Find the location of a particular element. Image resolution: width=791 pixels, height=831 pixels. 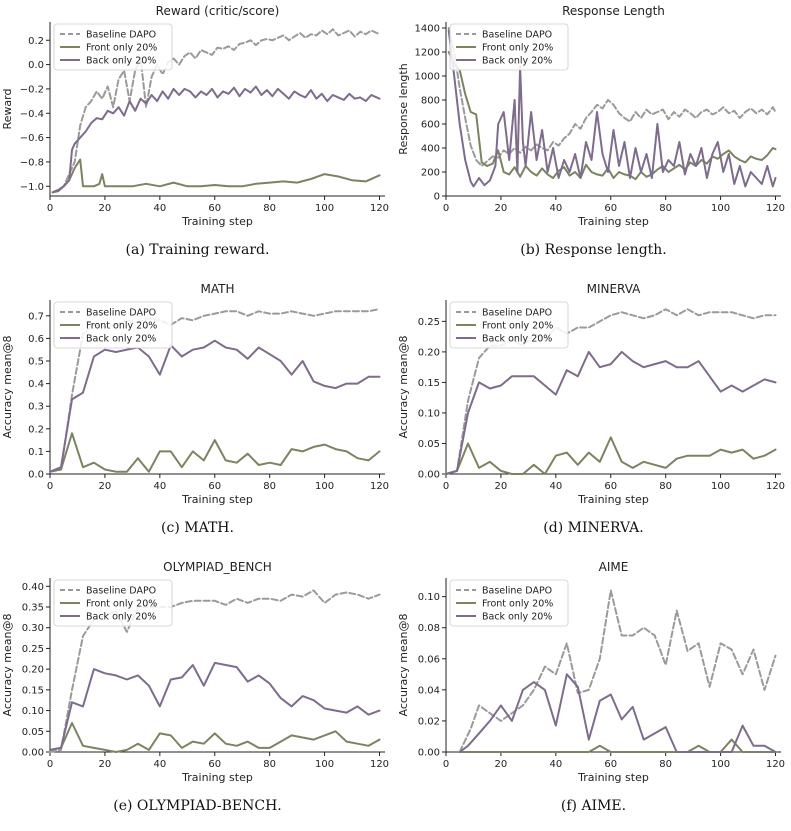

y-tick-label: −0.4 is located at coordinates (32, 114).